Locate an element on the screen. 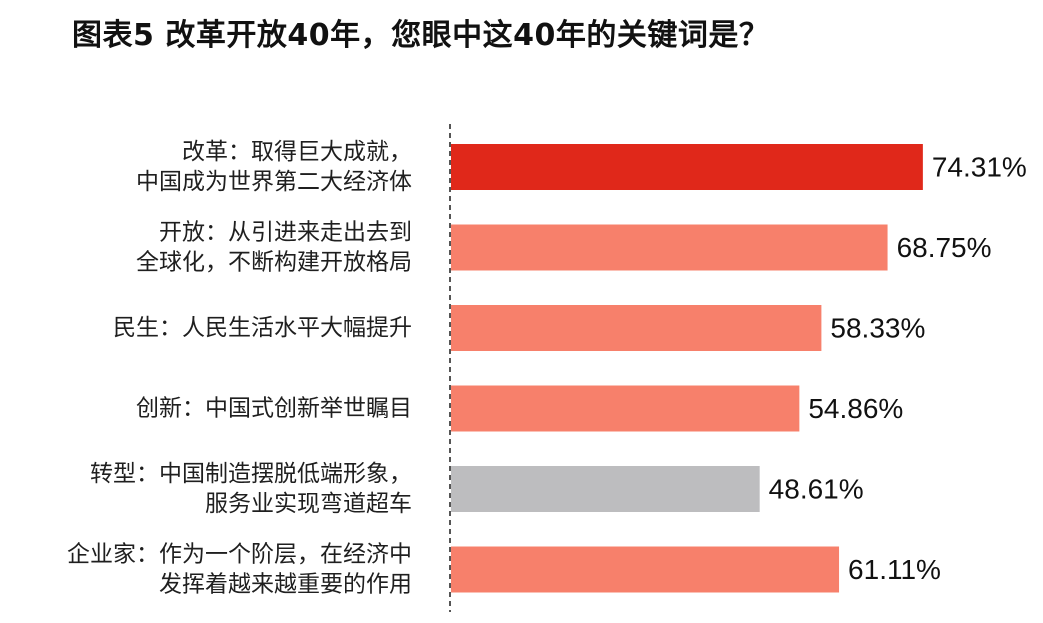 This screenshot has width=1043, height=623. chart-title: 图表5 改革开放40年，您眼中这40年的关键词是？ is located at coordinates (421, 35).